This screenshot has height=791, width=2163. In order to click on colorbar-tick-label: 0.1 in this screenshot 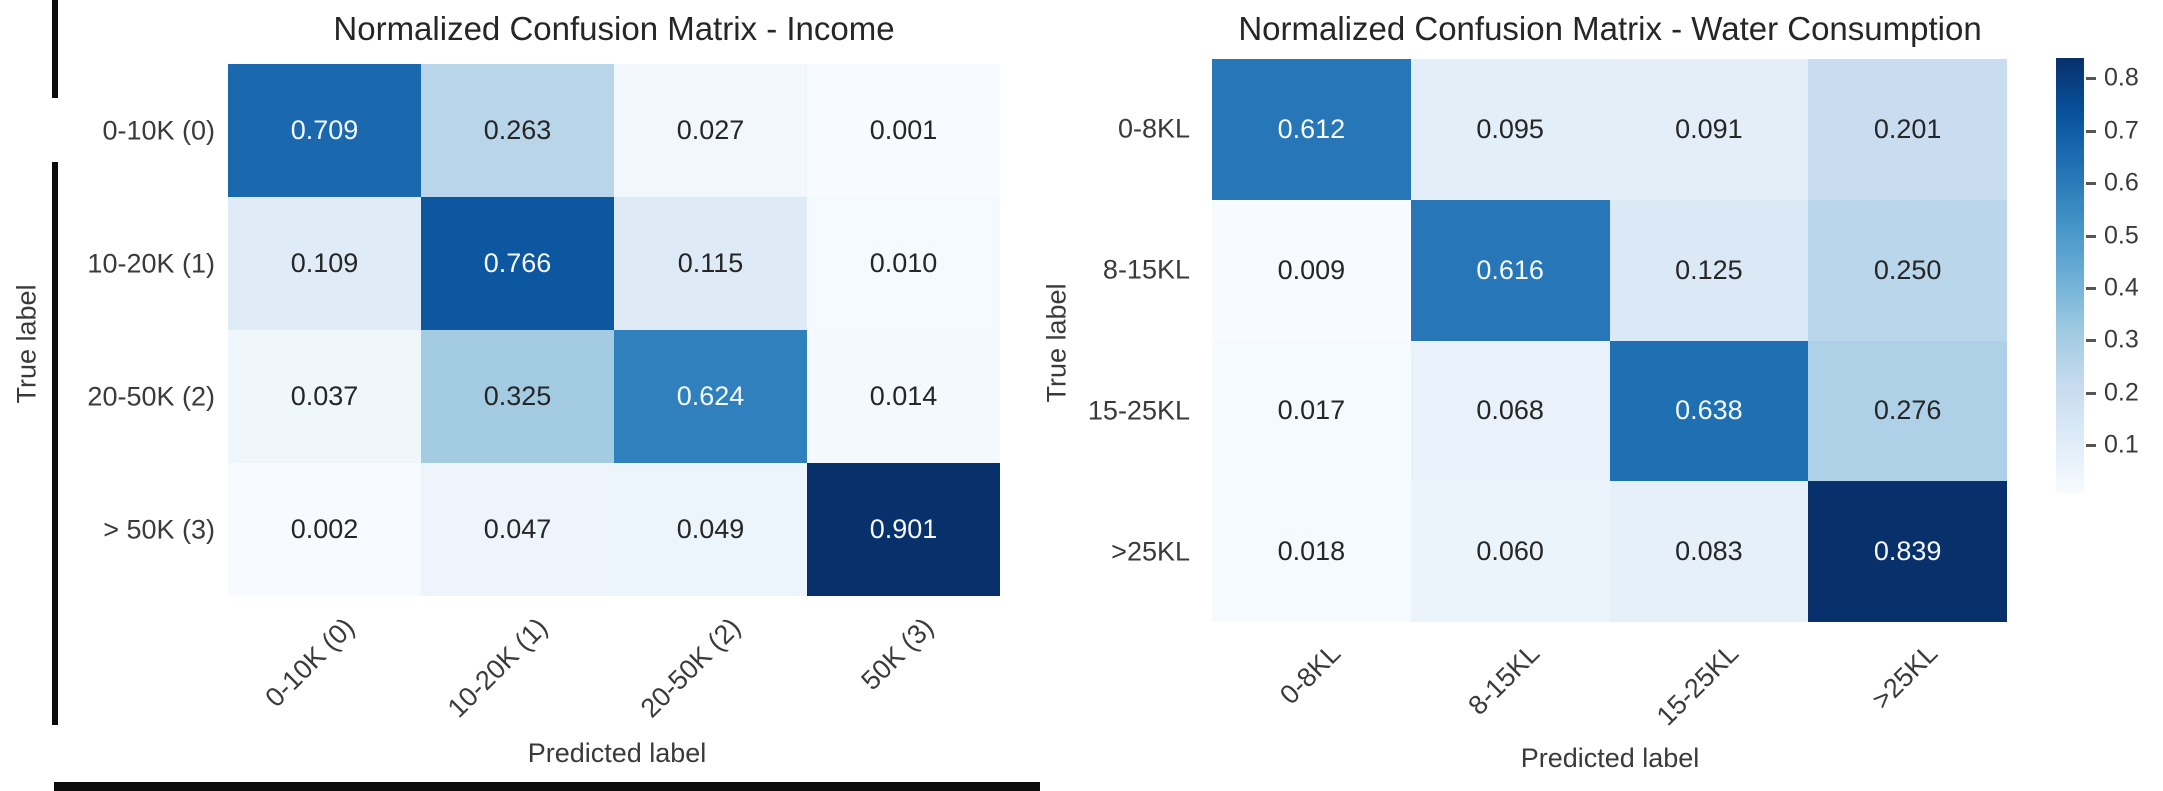, I will do `click(2121, 444)`.